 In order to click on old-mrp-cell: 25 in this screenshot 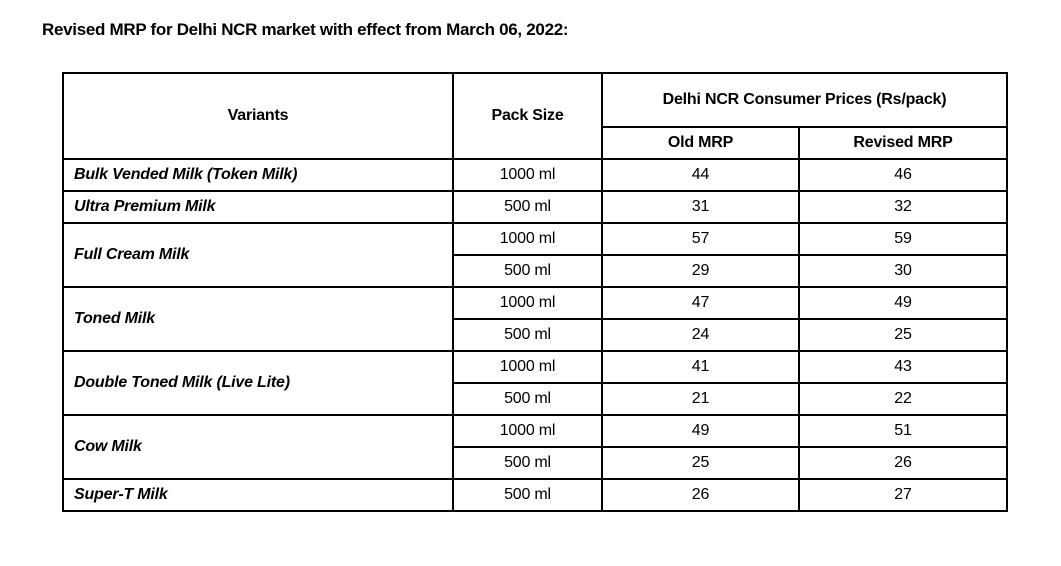, I will do `click(700, 463)`.